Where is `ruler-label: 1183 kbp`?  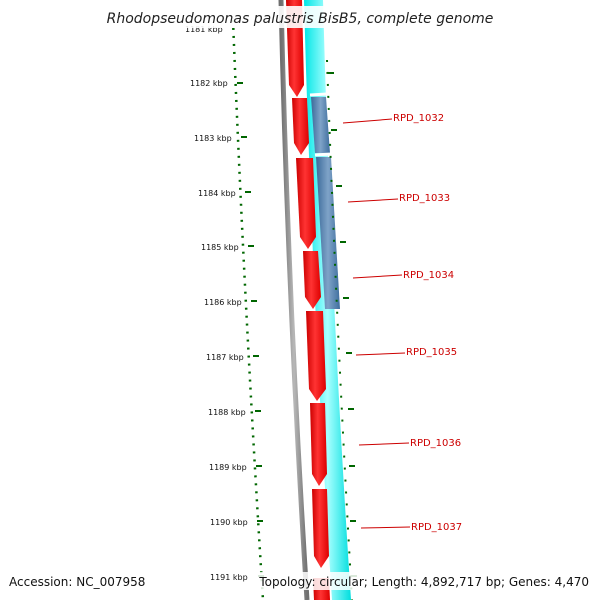 ruler-label: 1183 kbp is located at coordinates (213, 138).